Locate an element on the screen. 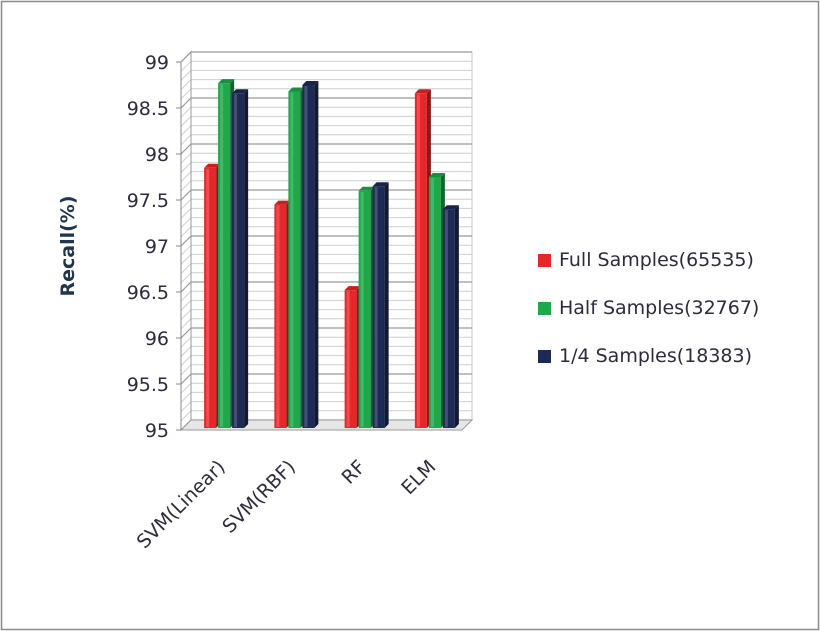 The height and width of the screenshot is (631, 820). floor is located at coordinates (326, 425).